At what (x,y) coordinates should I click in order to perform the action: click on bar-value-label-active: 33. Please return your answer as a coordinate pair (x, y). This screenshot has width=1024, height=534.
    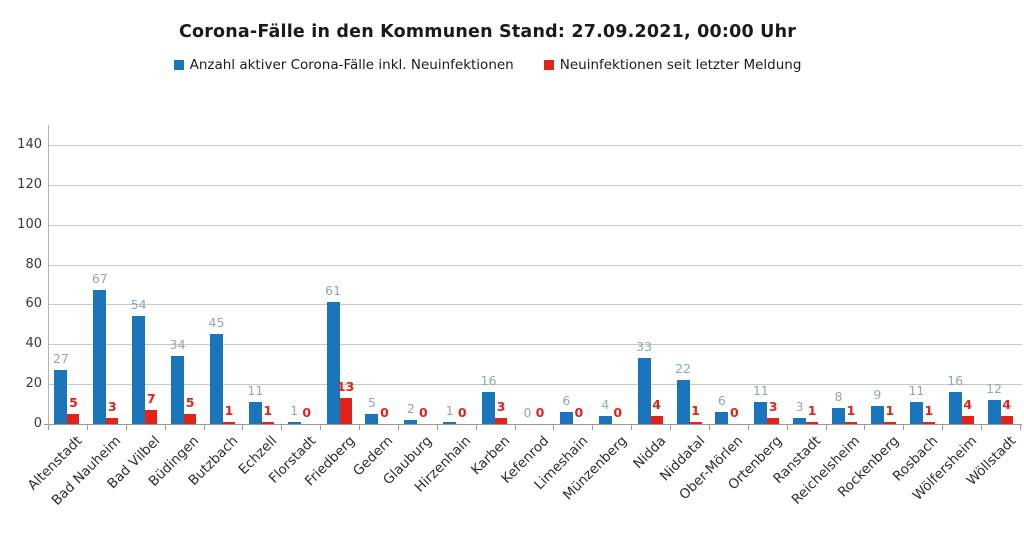
    Looking at the image, I should click on (644, 346).